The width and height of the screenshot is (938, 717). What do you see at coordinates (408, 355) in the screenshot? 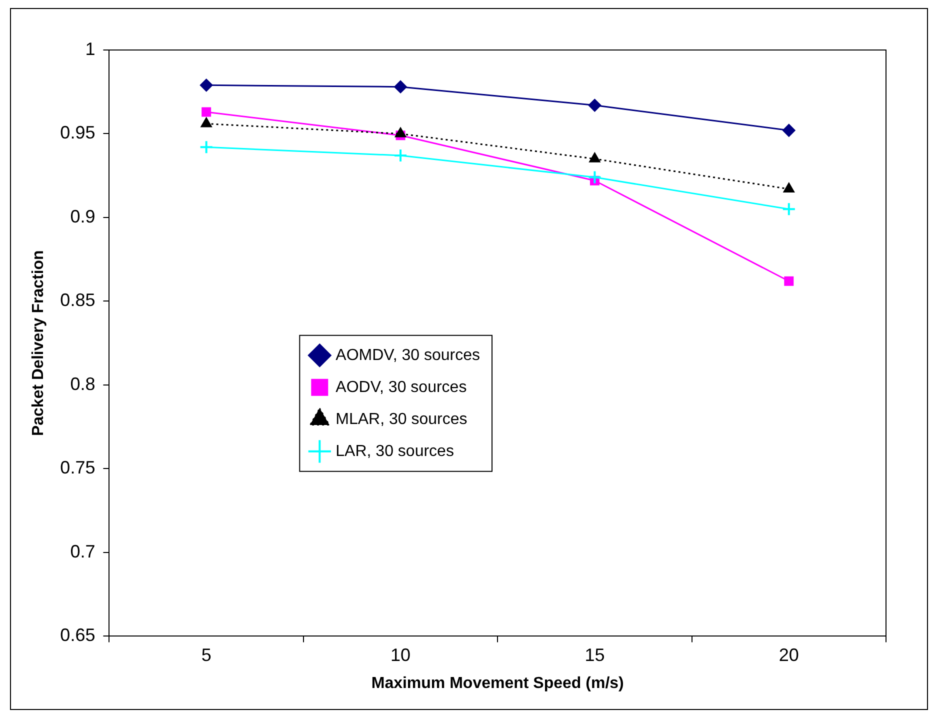
I see `legend-label: AOMDV, 30 sources` at bounding box center [408, 355].